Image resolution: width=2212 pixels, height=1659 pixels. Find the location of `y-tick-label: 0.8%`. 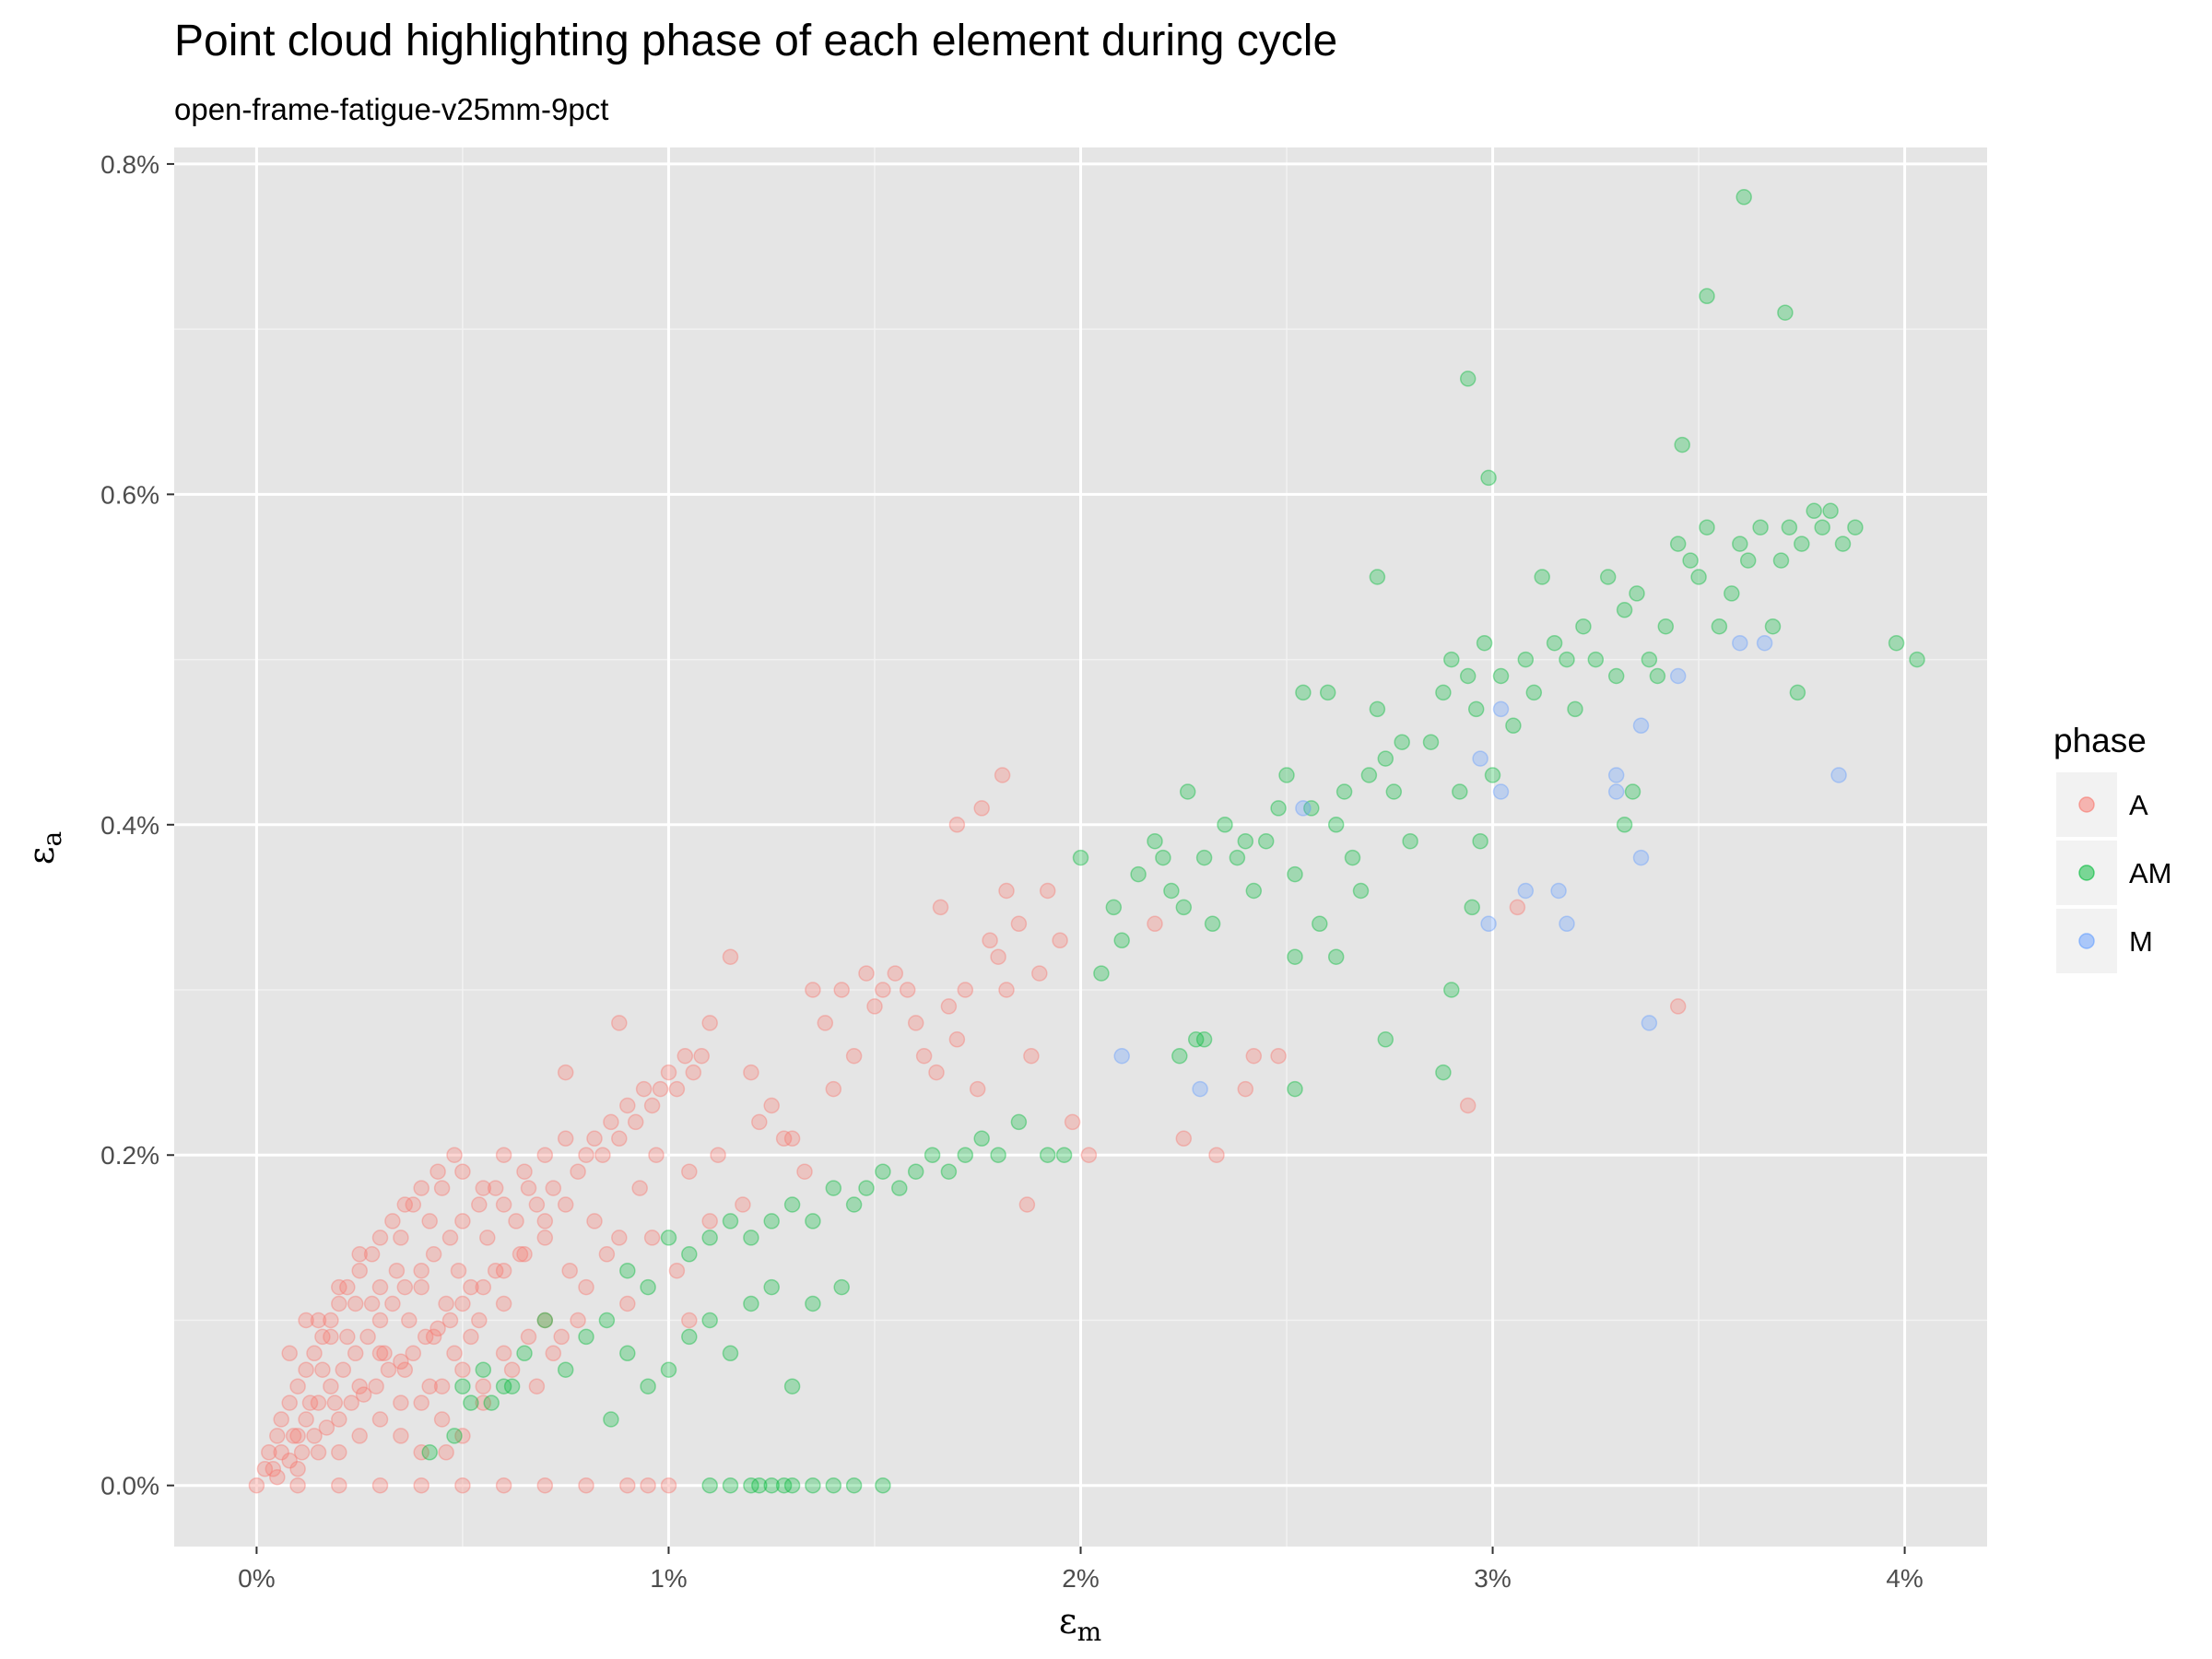

y-tick-label: 0.8% is located at coordinates (129, 164).